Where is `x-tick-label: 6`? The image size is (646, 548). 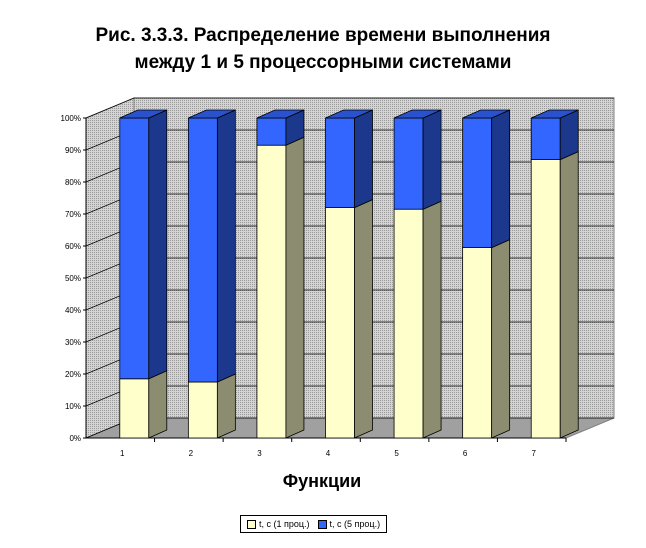 x-tick-label: 6 is located at coordinates (465, 453).